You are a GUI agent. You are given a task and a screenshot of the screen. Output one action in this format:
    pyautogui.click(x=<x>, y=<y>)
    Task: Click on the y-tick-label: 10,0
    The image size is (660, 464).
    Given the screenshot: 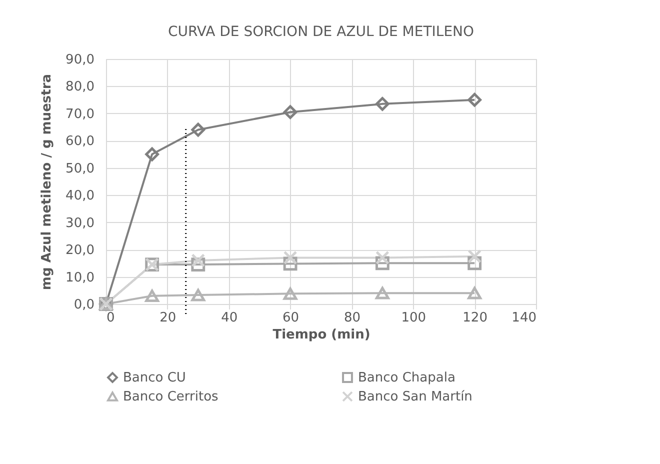 What is the action you would take?
    pyautogui.click(x=80, y=278)
    